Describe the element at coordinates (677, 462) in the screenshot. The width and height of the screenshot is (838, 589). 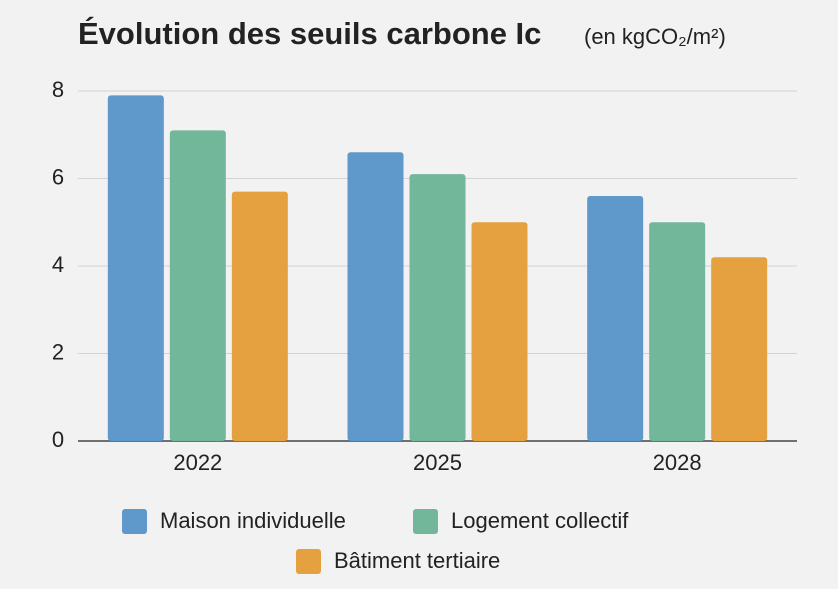
I see `x-tick-label: 2028` at that location.